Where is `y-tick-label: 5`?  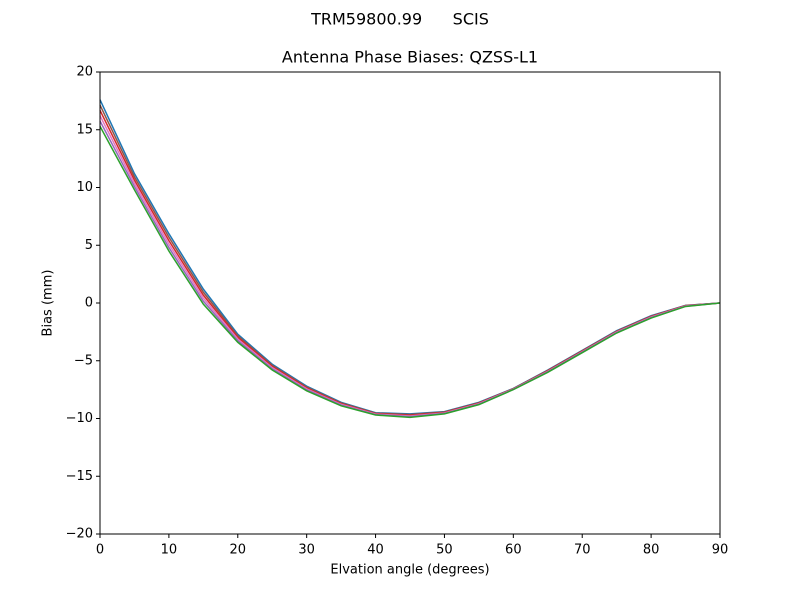 y-tick-label: 5 is located at coordinates (89, 245).